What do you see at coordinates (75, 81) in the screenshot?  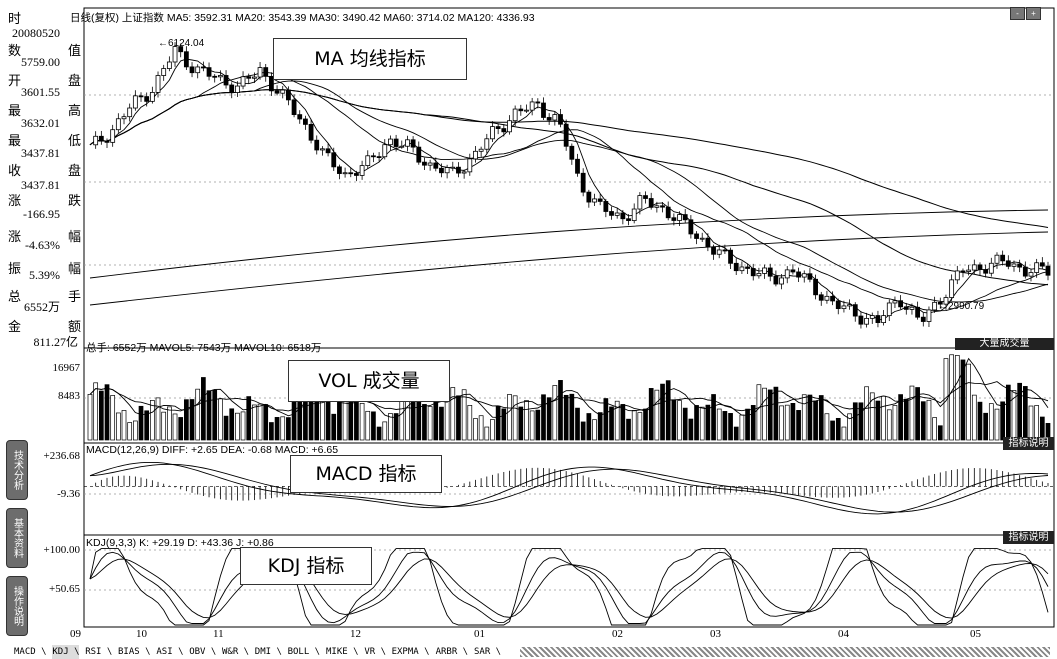 I see `info-suffix-1: 盘` at bounding box center [75, 81].